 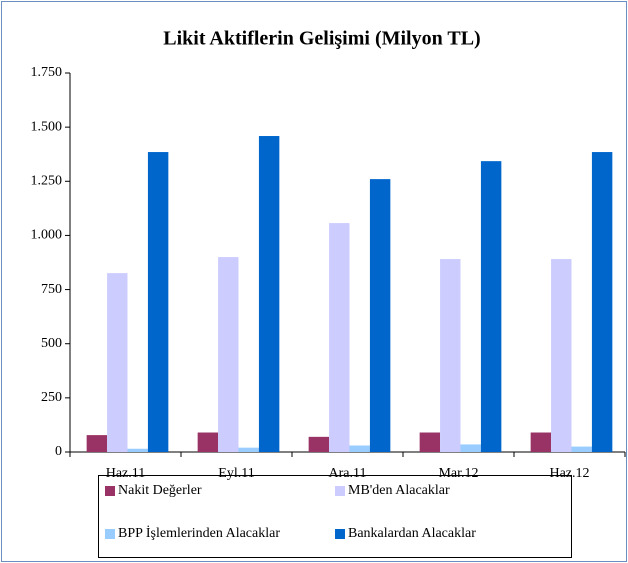 I want to click on y-tick-label: 1.750, so click(x=47, y=72).